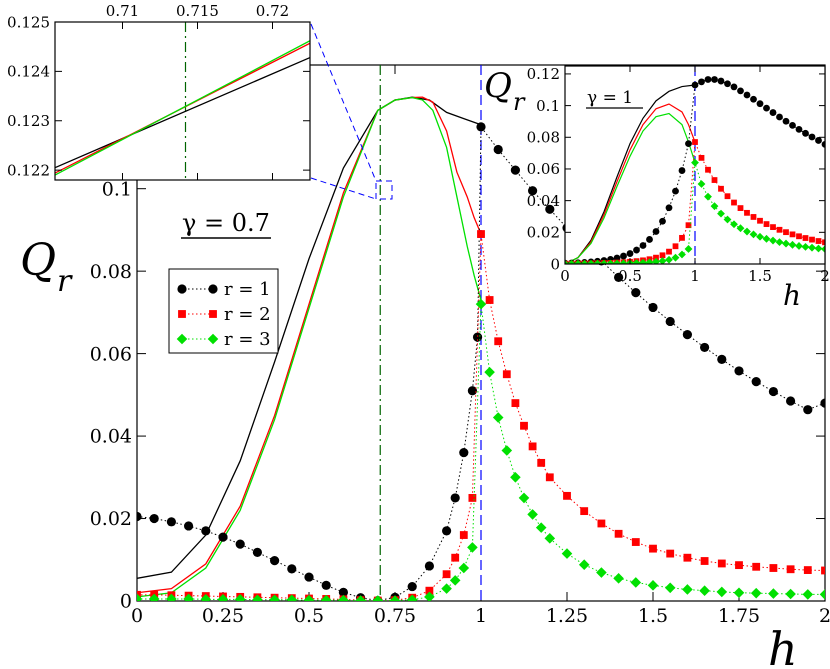  What do you see at coordinates (783, 645) in the screenshot?
I see `main-x-axis-label: h` at bounding box center [783, 645].